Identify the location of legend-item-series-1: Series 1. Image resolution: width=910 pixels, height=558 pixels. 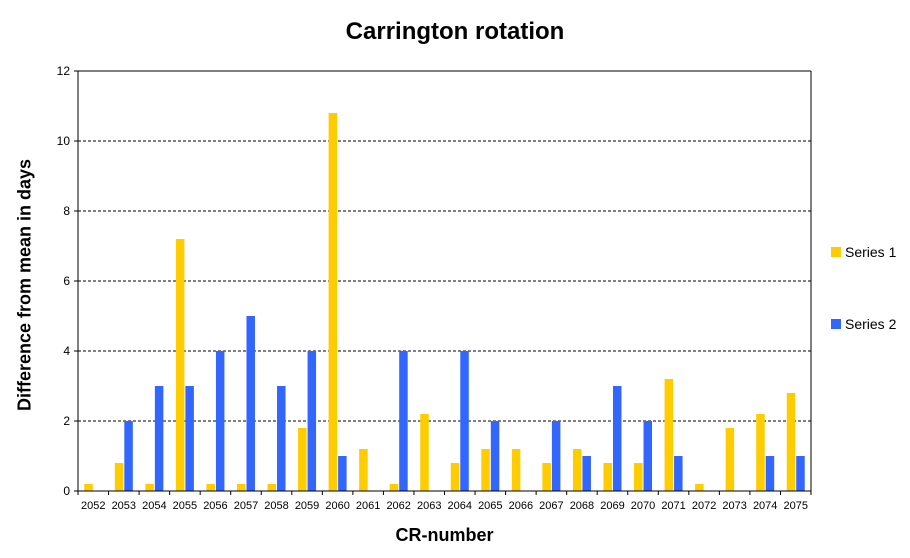
(863, 252).